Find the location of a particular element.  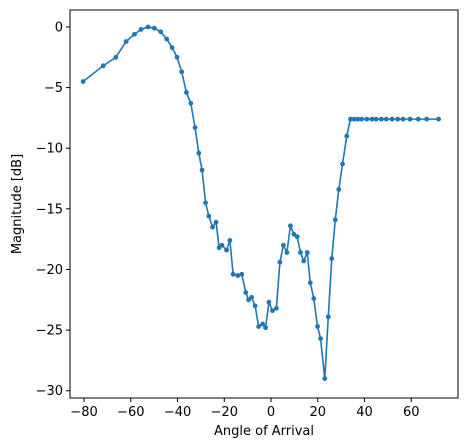

y-axis: 0 −5 −10 −15 −20 −25 −30 is located at coordinates (53, 209).